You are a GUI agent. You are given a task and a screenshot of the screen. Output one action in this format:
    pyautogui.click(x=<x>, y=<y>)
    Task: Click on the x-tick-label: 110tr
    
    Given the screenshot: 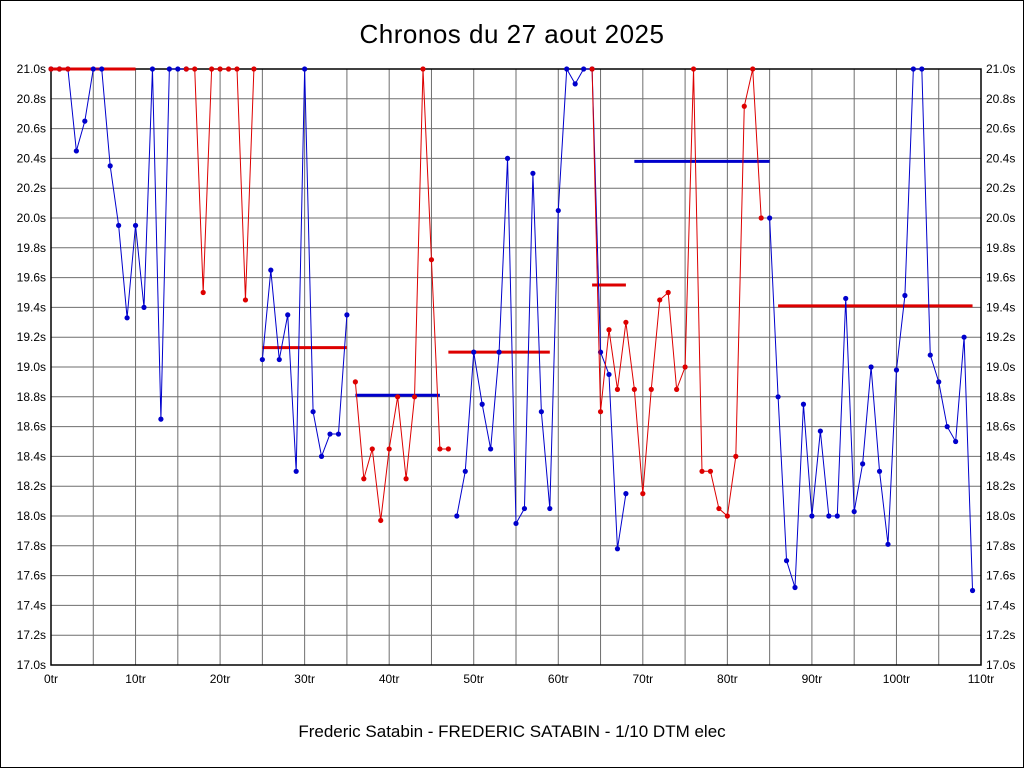 What is the action you would take?
    pyautogui.click(x=981, y=679)
    